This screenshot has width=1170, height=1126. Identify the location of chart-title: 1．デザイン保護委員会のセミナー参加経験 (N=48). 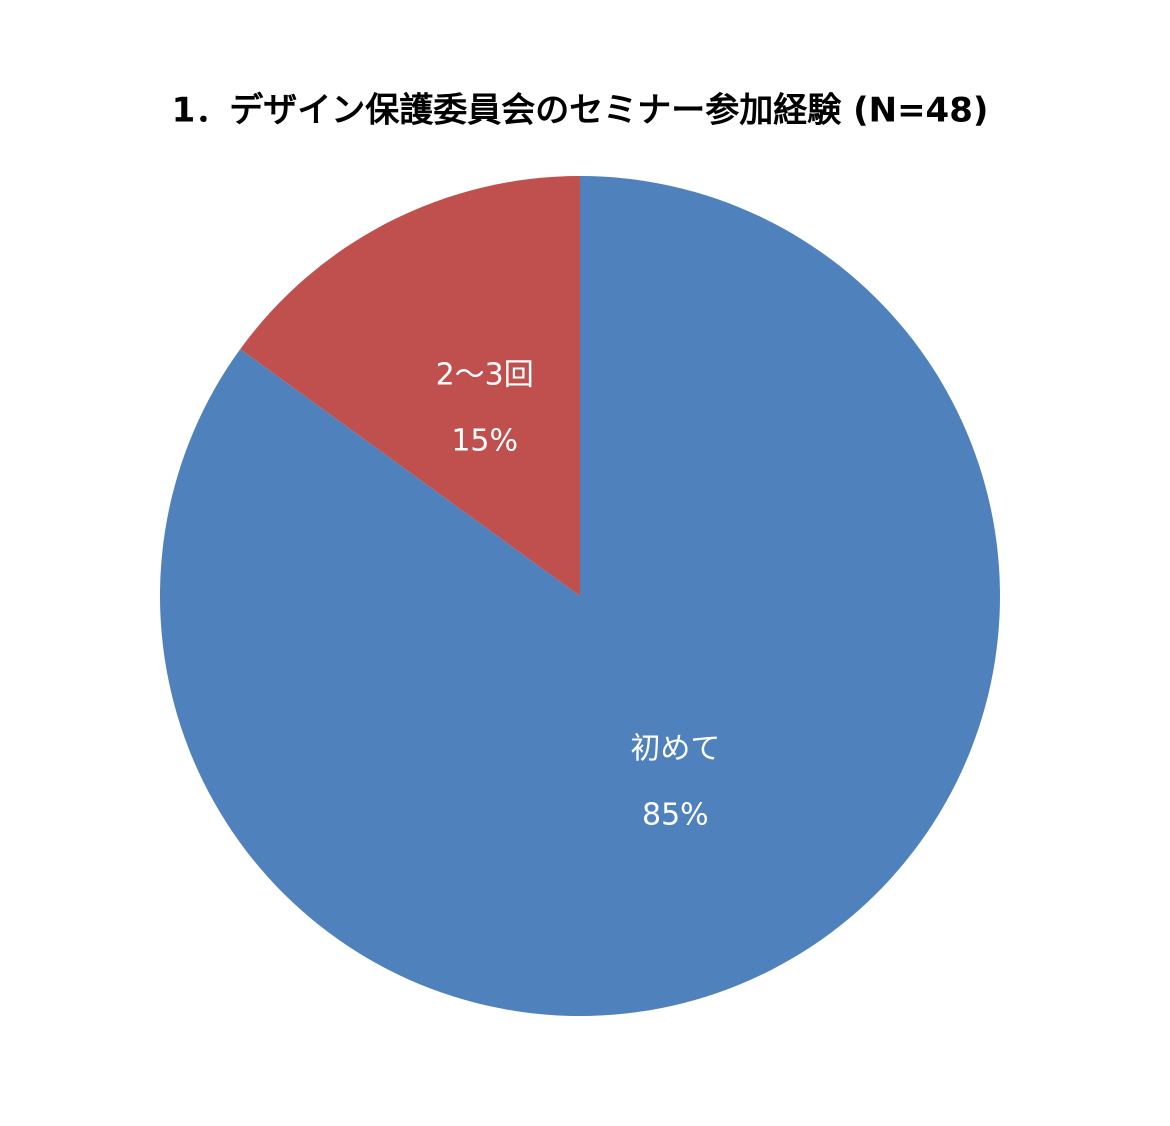
(580, 111).